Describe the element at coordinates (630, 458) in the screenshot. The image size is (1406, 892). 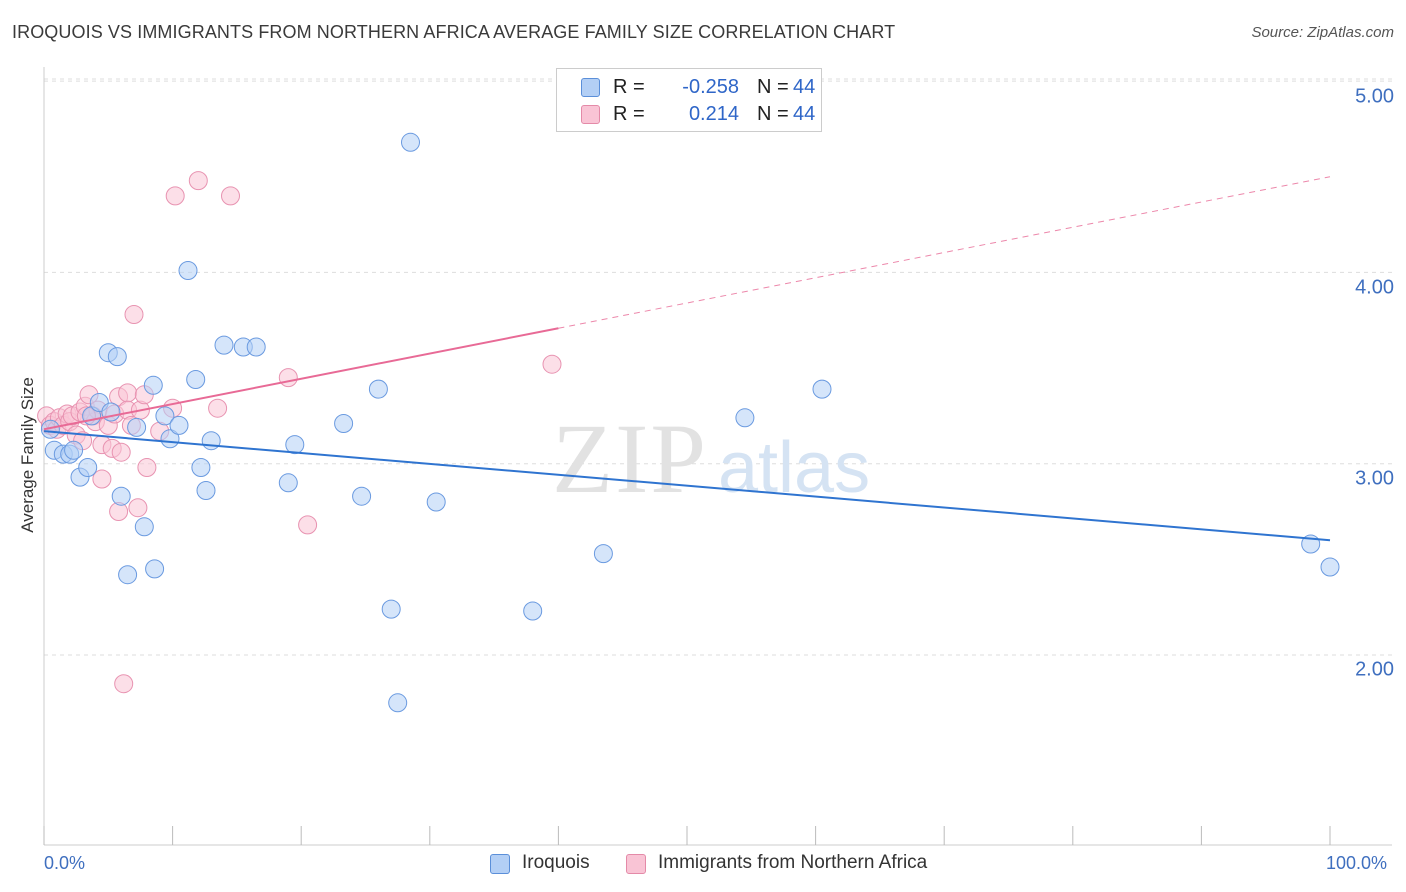
I see `watermark-zip: ZIP` at that location.